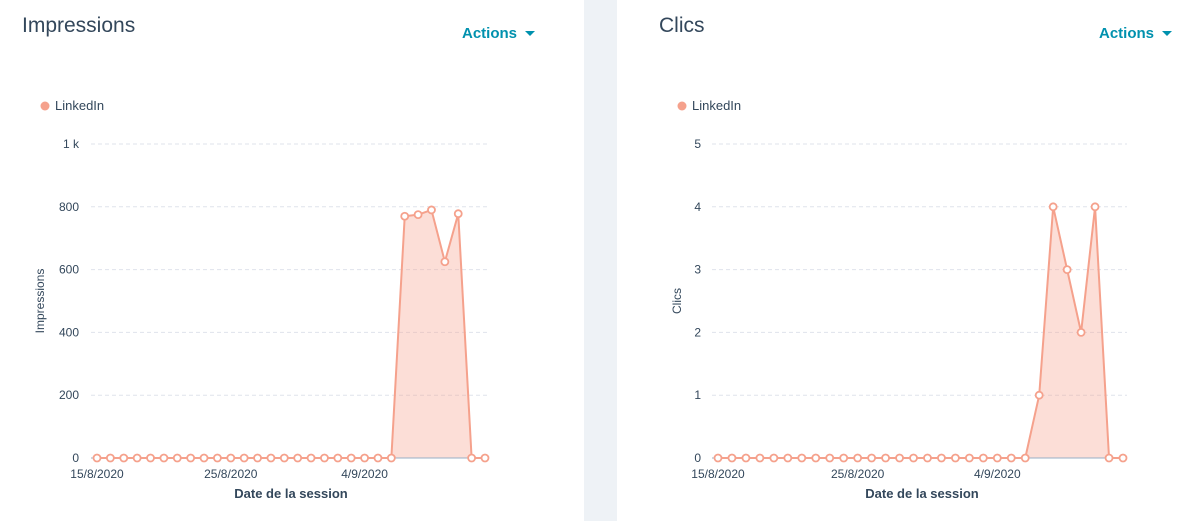 This screenshot has width=1200, height=521. What do you see at coordinates (697, 332) in the screenshot?
I see `y-tick-label: 2` at bounding box center [697, 332].